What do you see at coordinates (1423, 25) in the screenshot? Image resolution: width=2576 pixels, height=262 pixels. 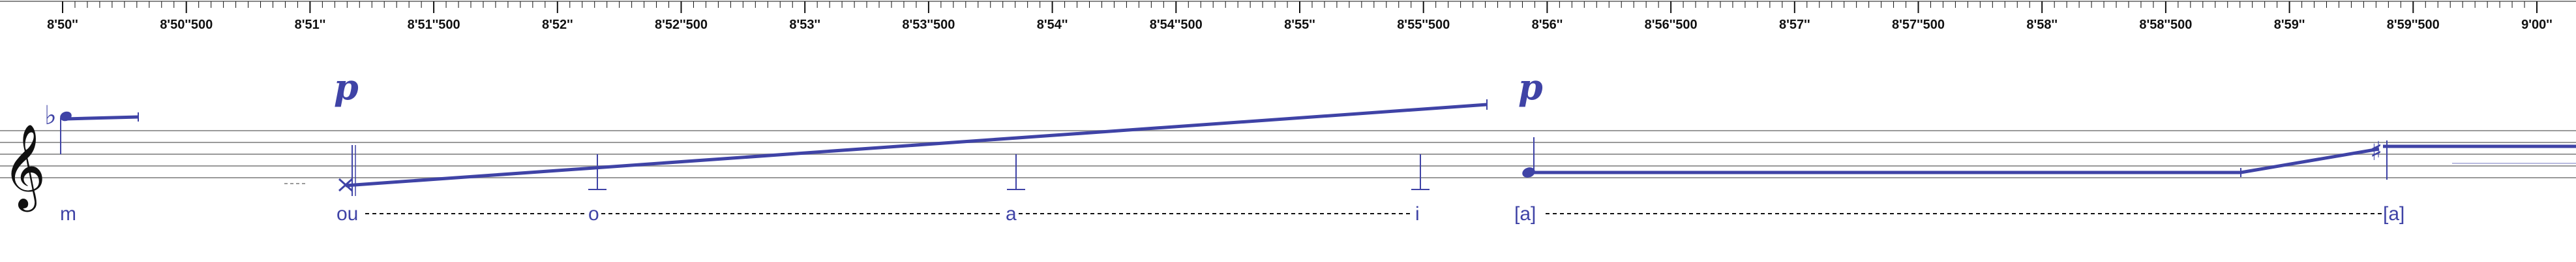 I see `ruler-tick-label: 8'55''500` at bounding box center [1423, 25].